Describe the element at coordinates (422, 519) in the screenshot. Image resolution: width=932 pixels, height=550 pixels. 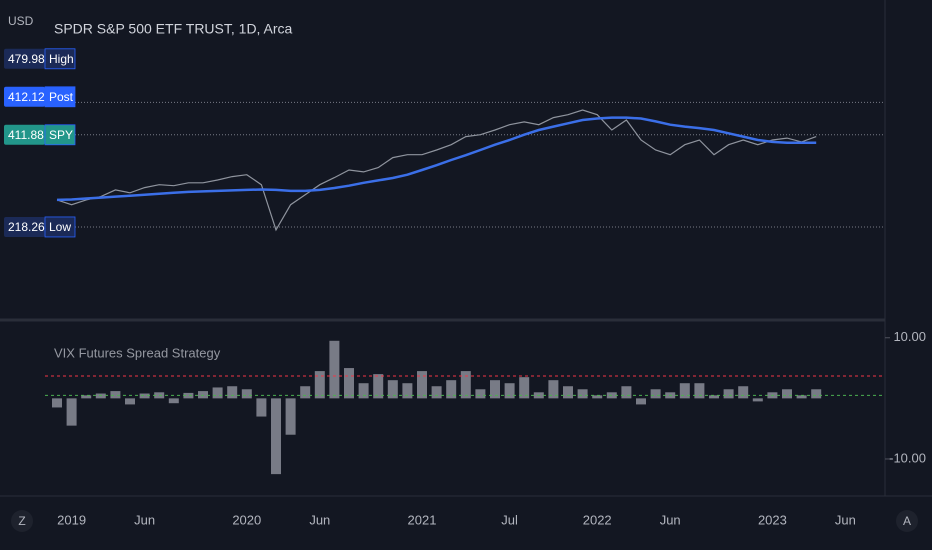
I see `x-tick-label: 2021` at that location.